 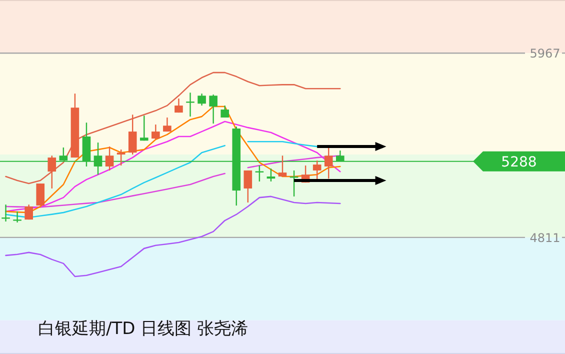 What do you see at coordinates (519, 162) in the screenshot?
I see `ref-line-label: 5288` at bounding box center [519, 162].